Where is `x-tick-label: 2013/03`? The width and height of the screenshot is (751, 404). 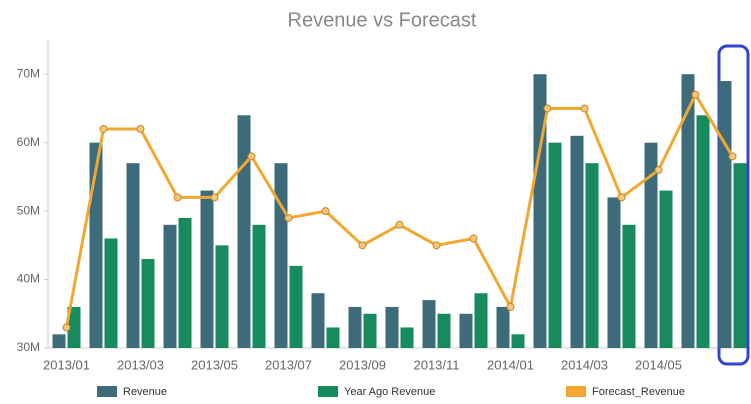
x-tick-label: 2013/03 is located at coordinates (140, 364).